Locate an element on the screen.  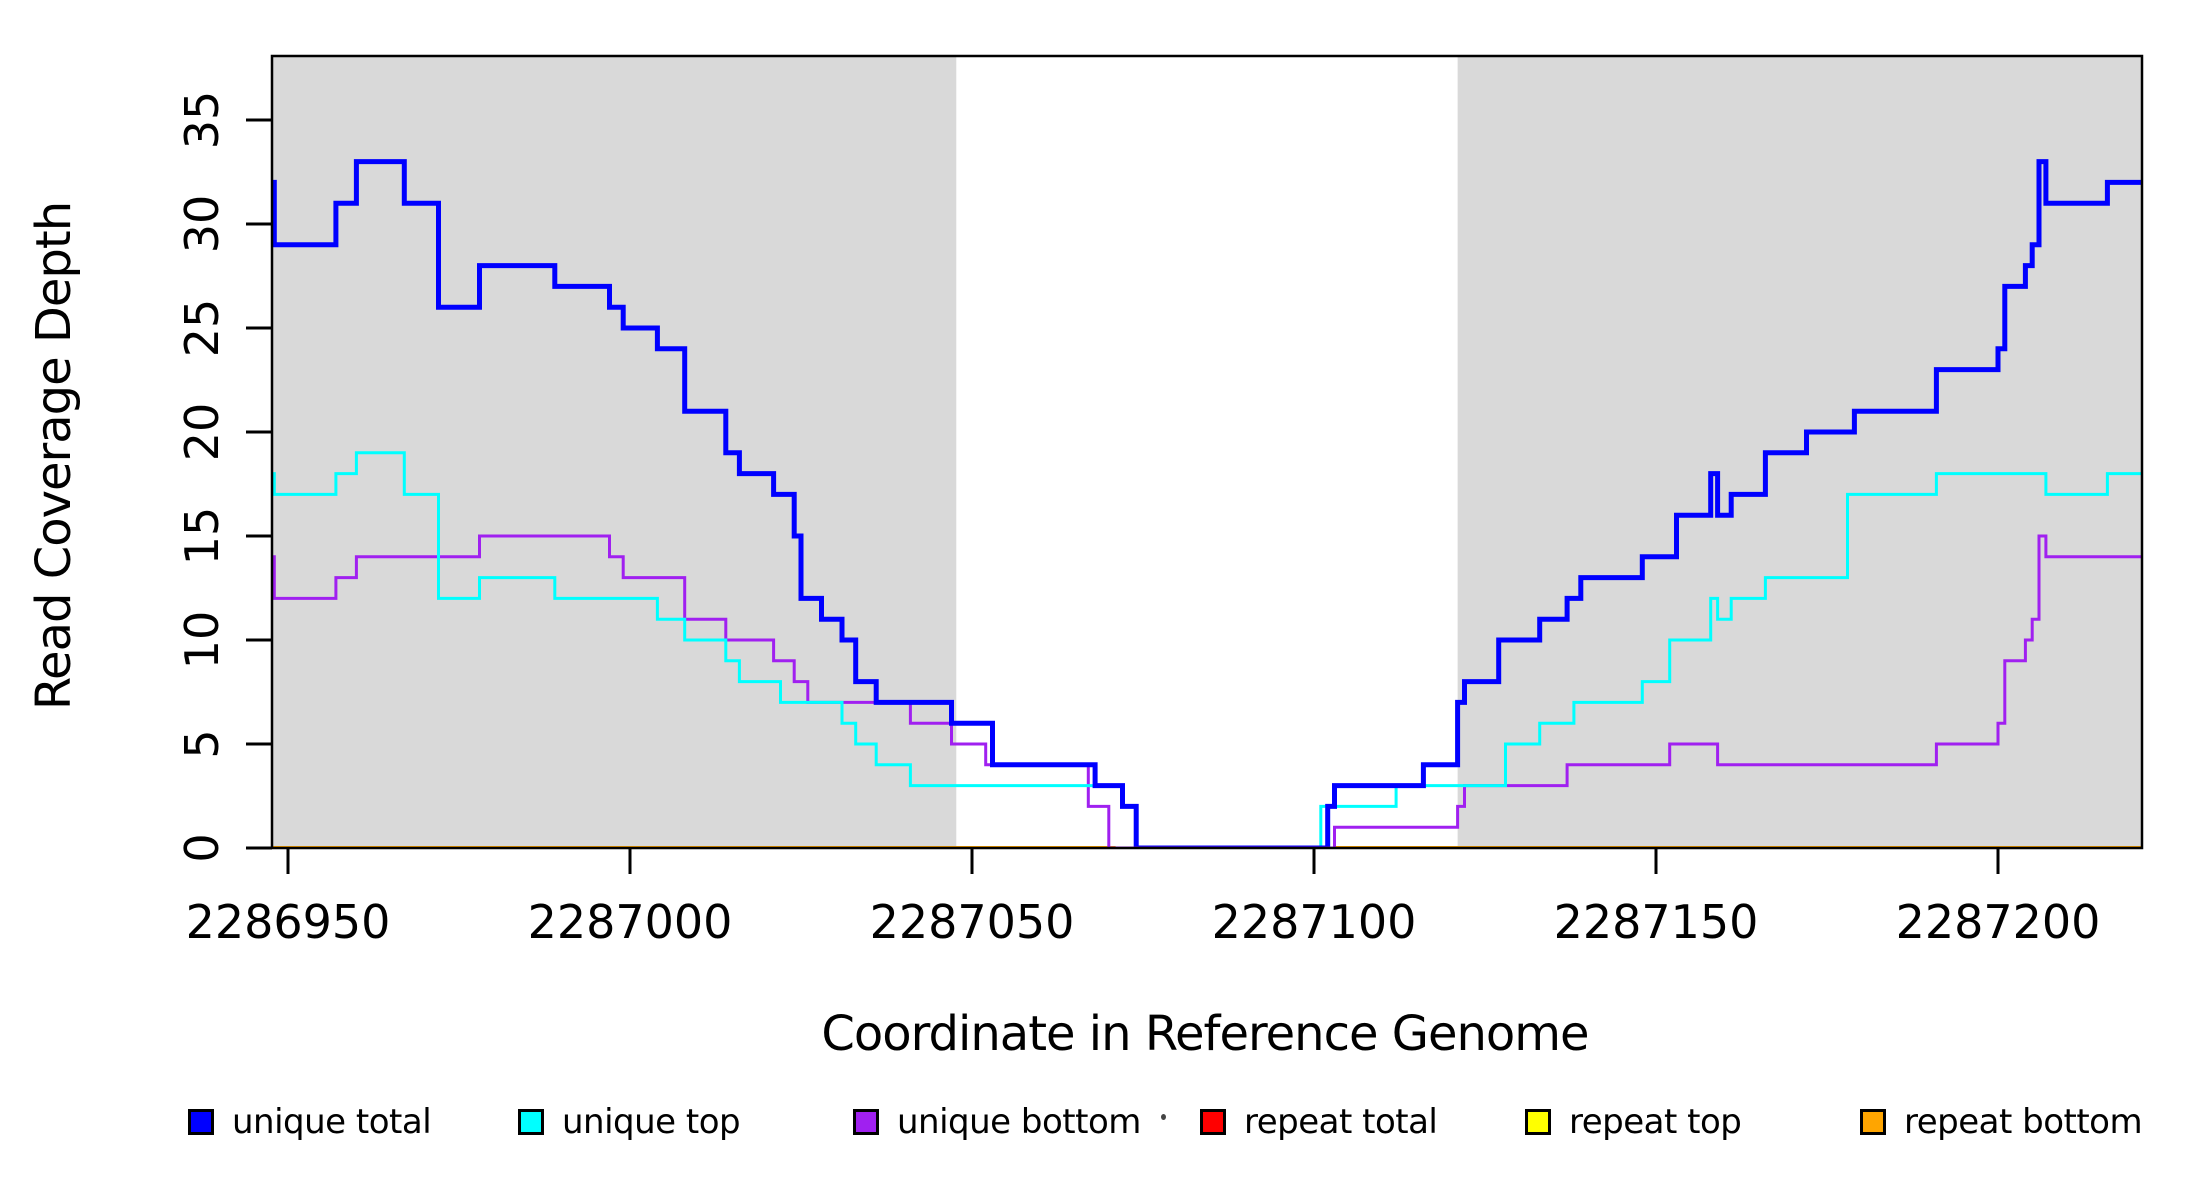
x-tick-label: 2287100 is located at coordinates (1314, 922).